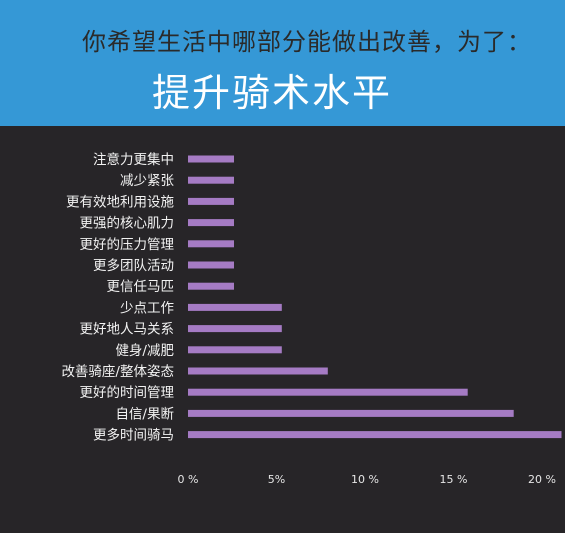 The width and height of the screenshot is (565, 533). I want to click on category-label: 更强的核心肌力, so click(127, 224).